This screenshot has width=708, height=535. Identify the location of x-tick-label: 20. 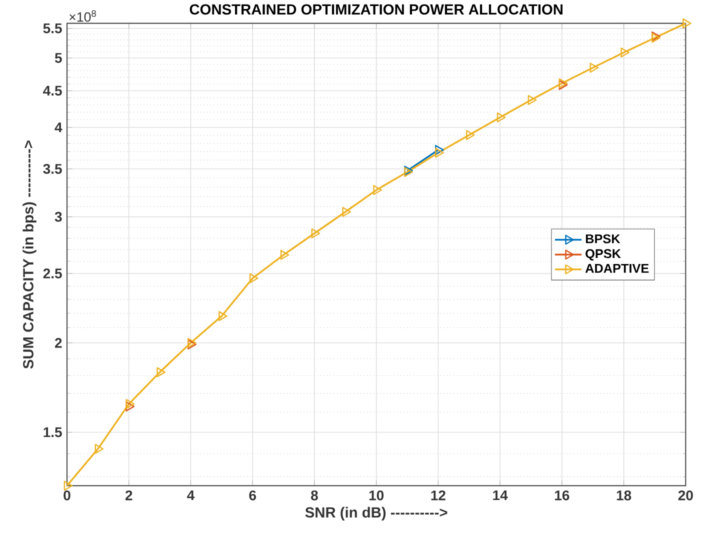
(685, 495).